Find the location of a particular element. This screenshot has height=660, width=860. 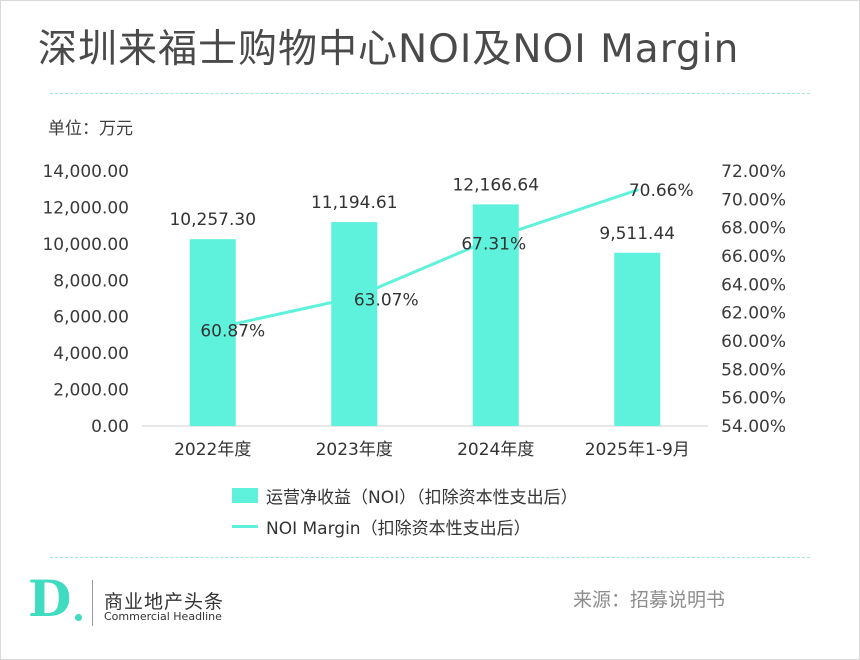

brand-logo-dot is located at coordinates (78, 617).